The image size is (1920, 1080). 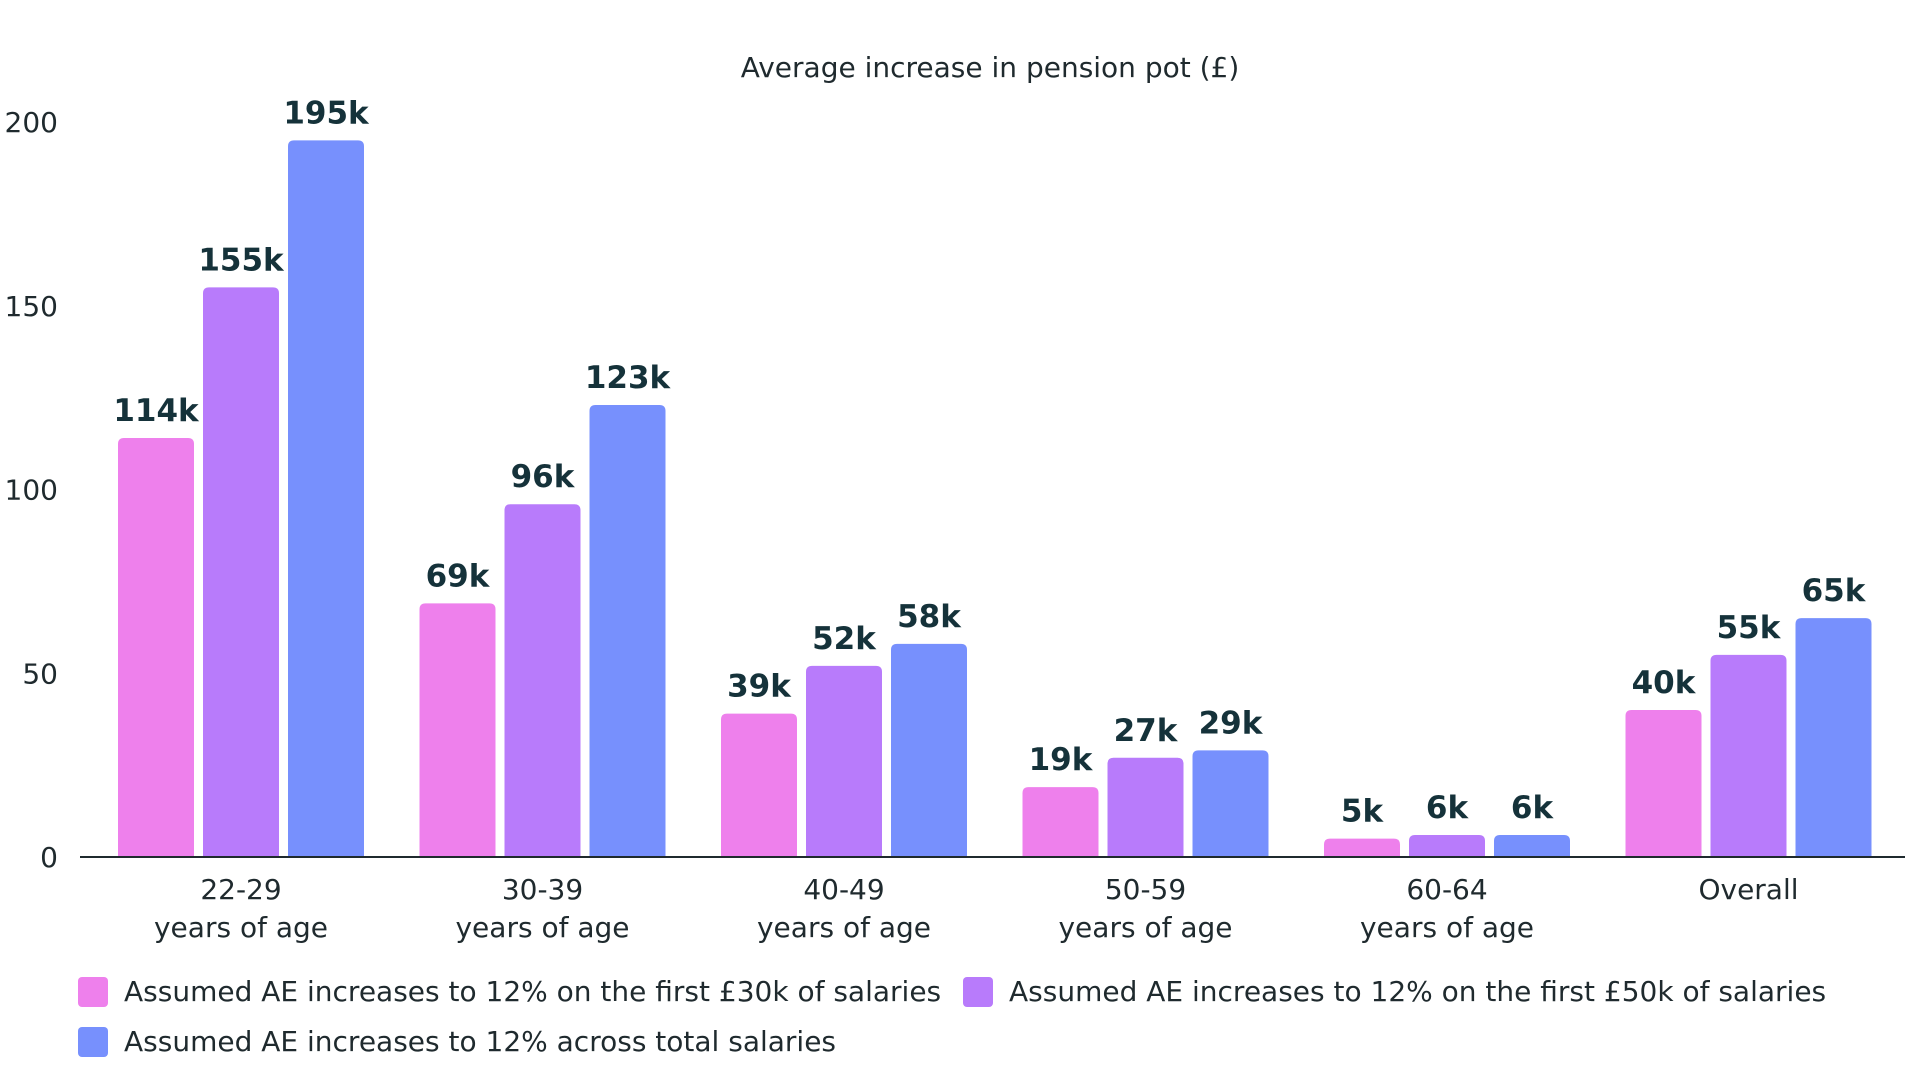 I want to click on data-label: 65k, so click(x=1834, y=591).